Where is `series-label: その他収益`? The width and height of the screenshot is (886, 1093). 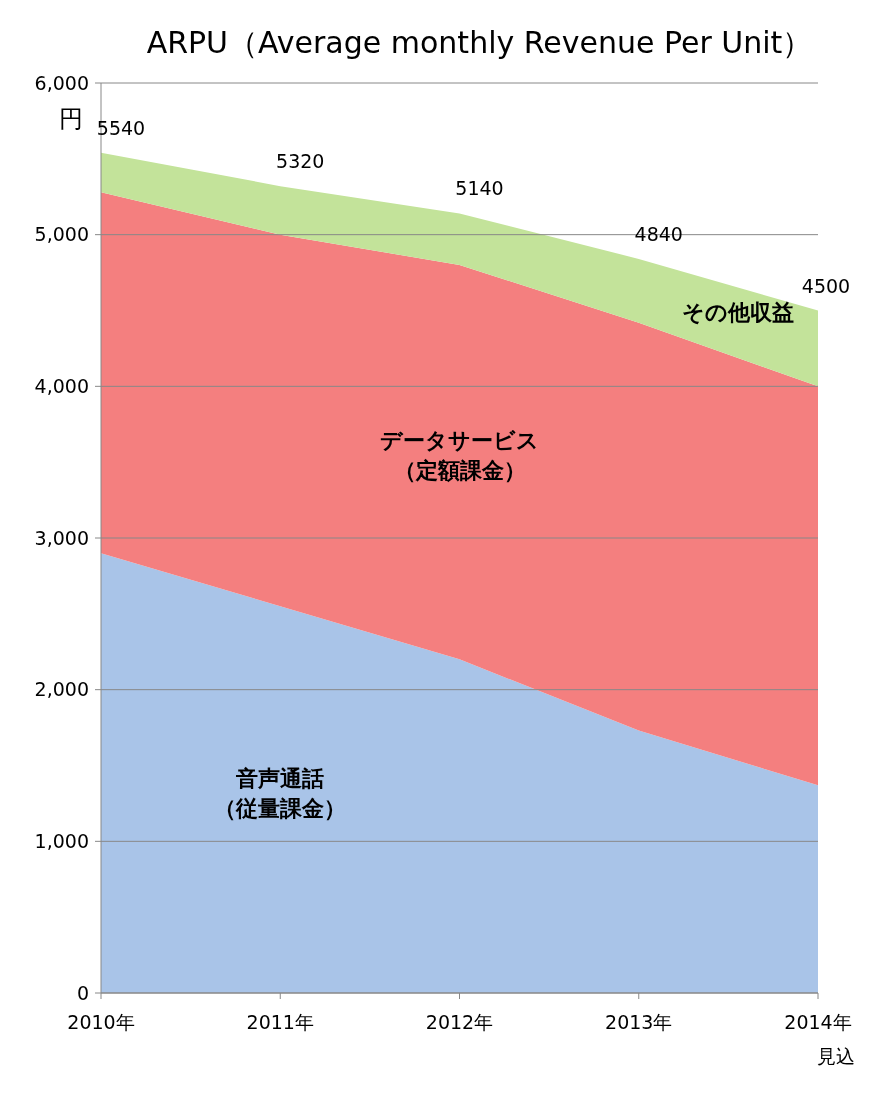 series-label: その他収益 is located at coordinates (738, 312).